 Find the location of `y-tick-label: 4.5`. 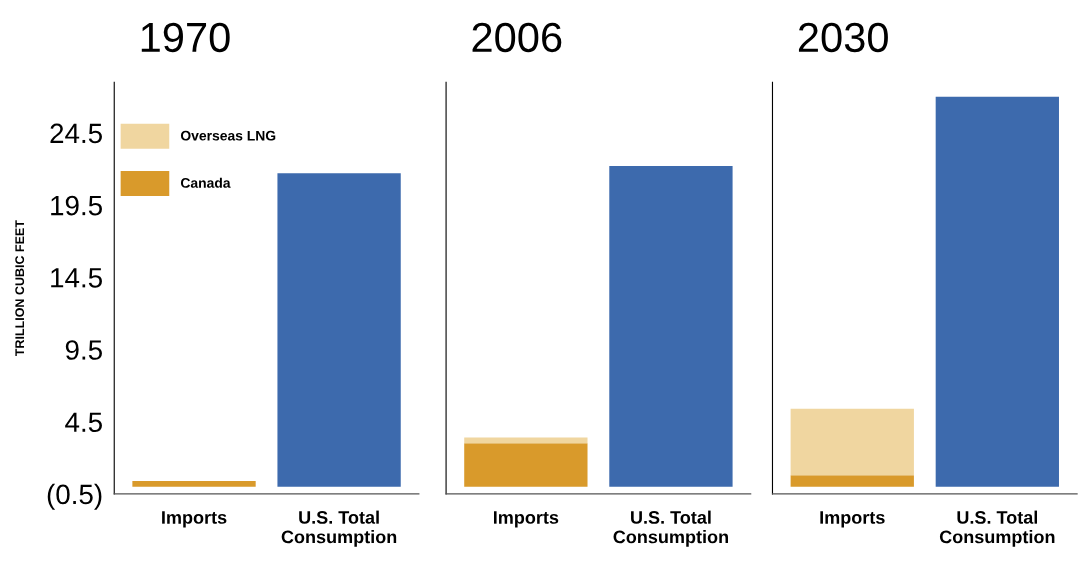

y-tick-label: 4.5 is located at coordinates (83, 422).